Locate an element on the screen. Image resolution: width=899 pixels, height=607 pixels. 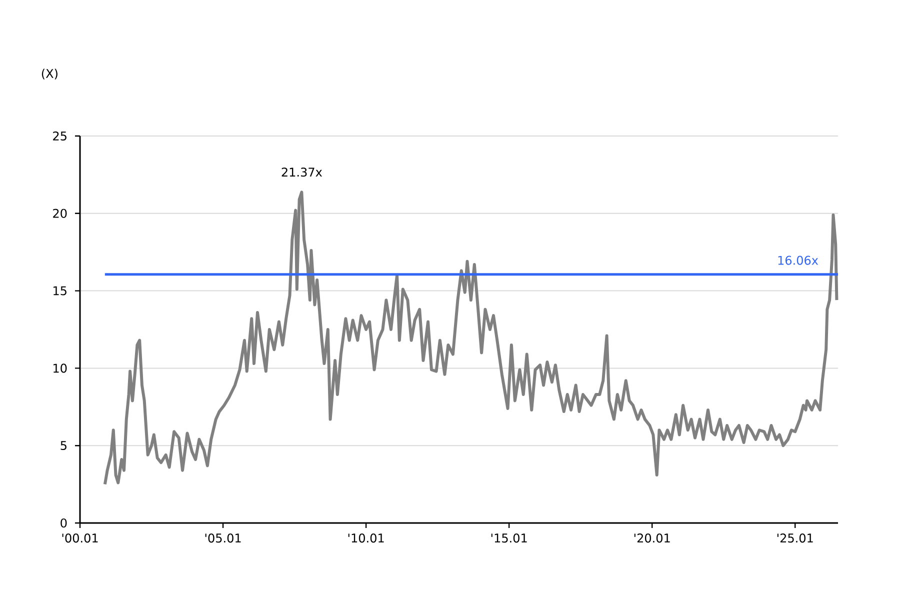
ref-line-label: 16.06x is located at coordinates (798, 260).